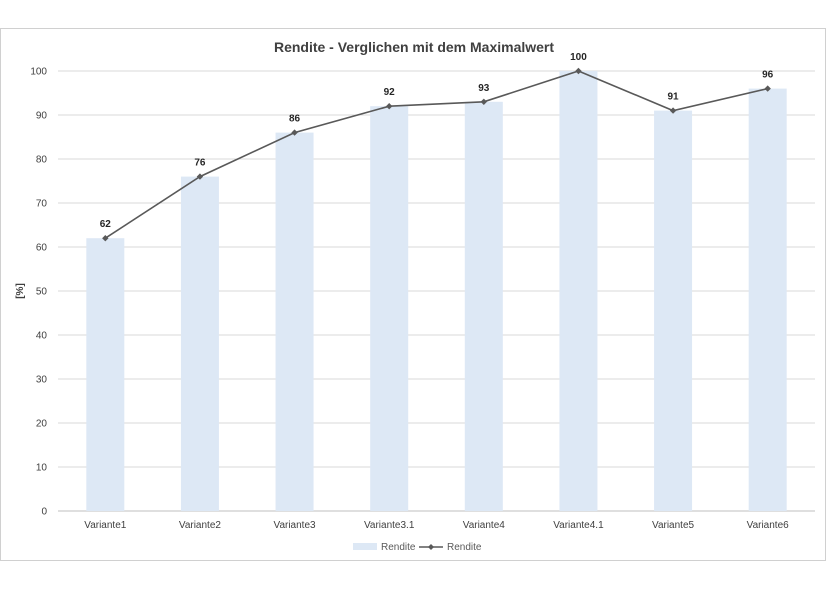  I want to click on y-tick-label: 40, so click(42, 336).